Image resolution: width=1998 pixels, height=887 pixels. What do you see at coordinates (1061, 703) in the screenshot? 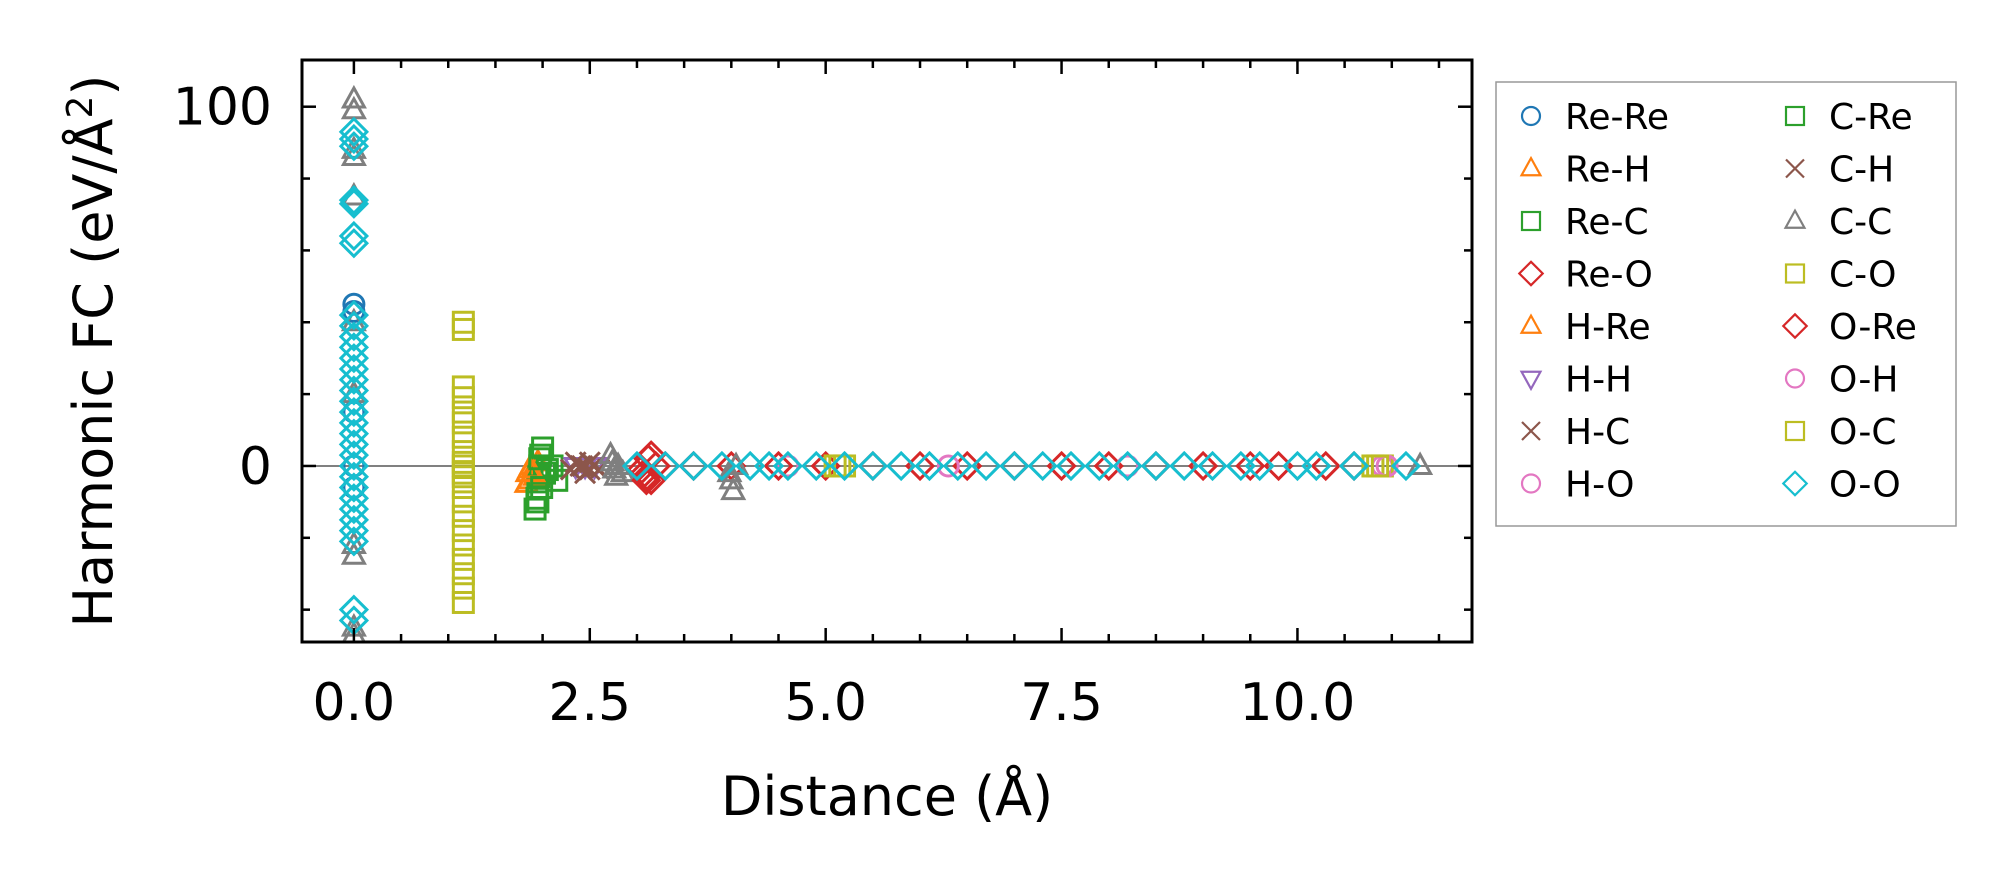
I see `x-tick-label: 7.5` at bounding box center [1061, 703].